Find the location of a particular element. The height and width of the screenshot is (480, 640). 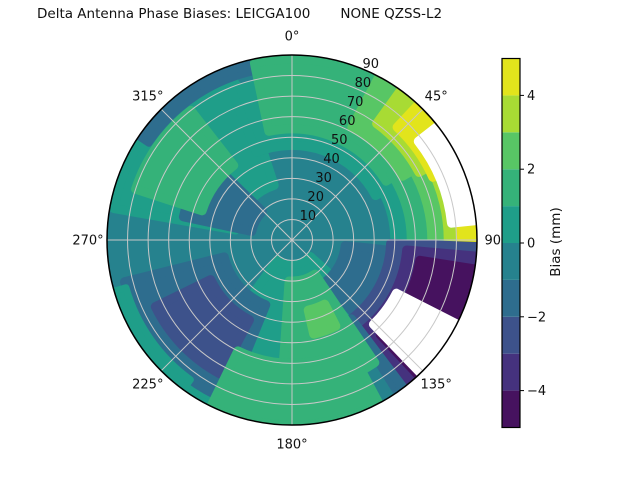

radial-tick-label: 70 is located at coordinates (355, 102).